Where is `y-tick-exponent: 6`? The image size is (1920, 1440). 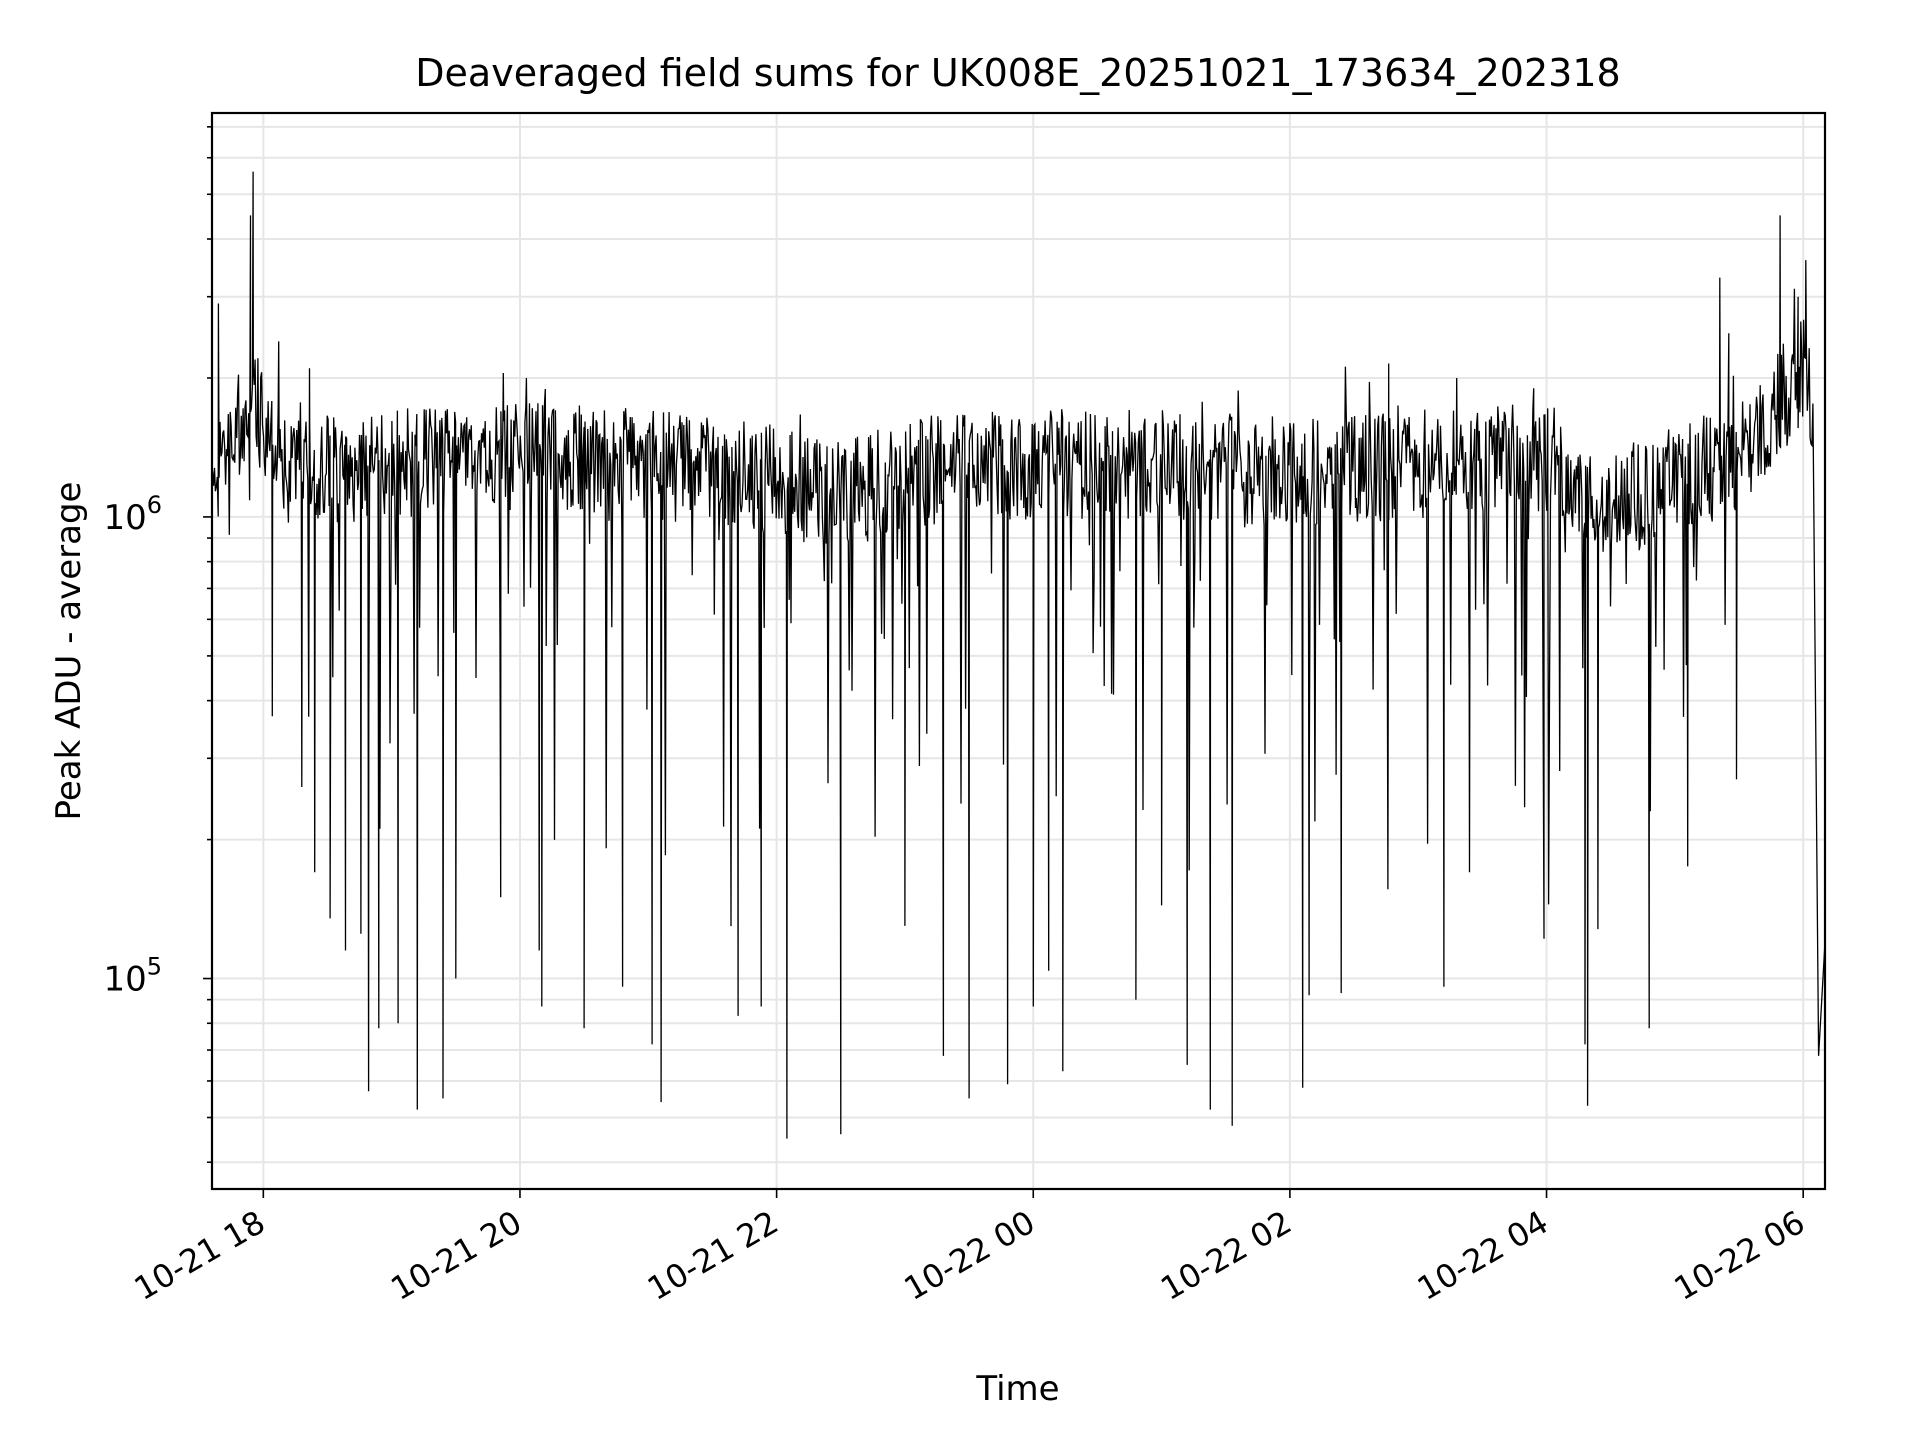
y-tick-exponent: 6 is located at coordinates (154, 505).